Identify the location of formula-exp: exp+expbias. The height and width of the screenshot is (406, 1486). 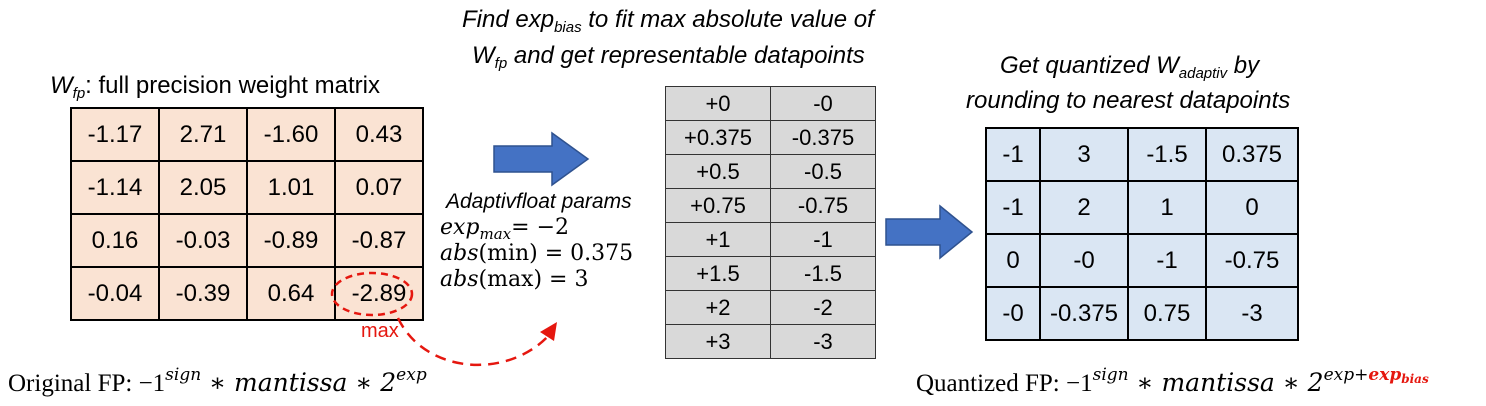
(1376, 375).